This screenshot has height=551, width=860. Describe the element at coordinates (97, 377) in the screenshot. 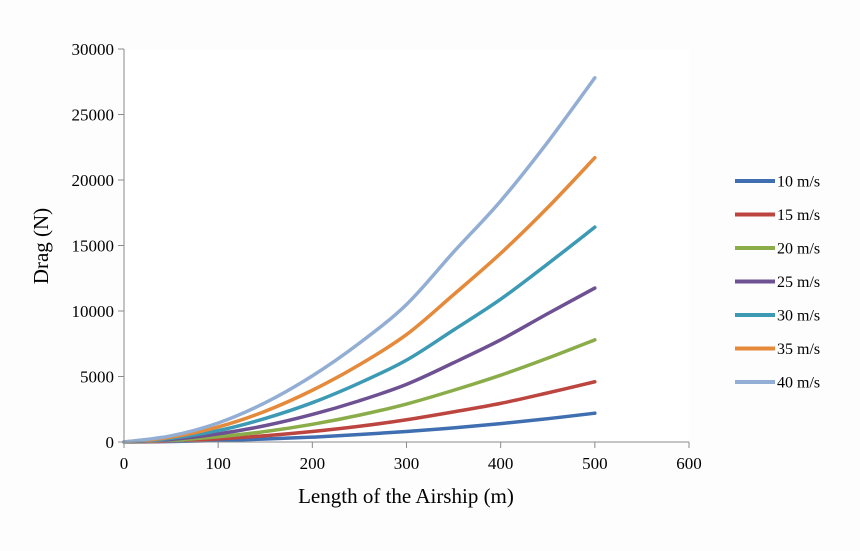

I see `y-tick-label: 5000` at that location.